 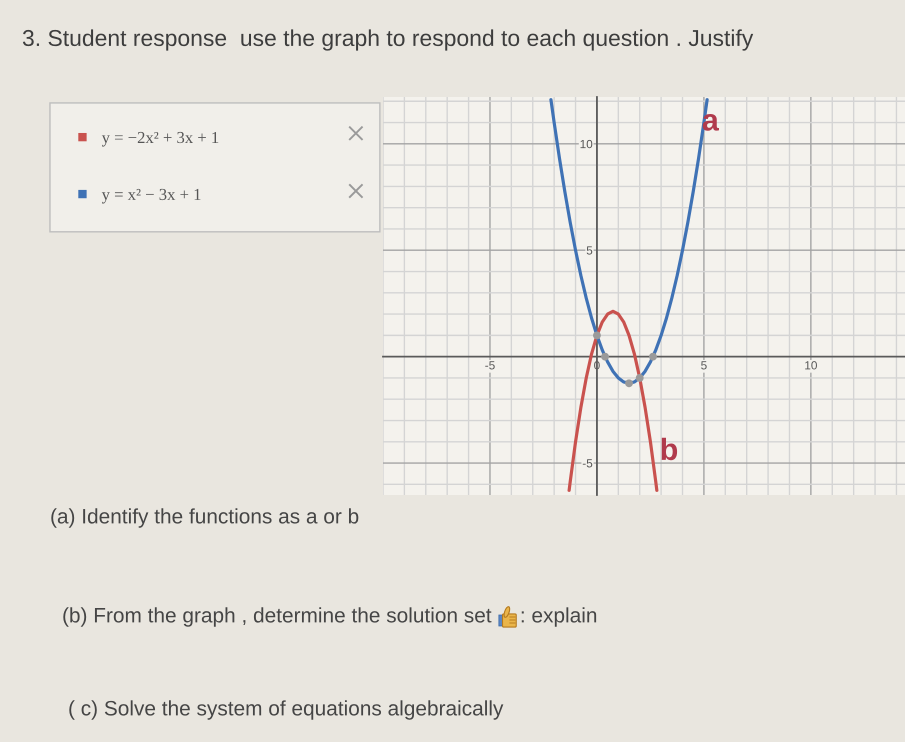 What do you see at coordinates (286, 710) in the screenshot?
I see `text: ( c) Solve the system of equations algebraically` at bounding box center [286, 710].